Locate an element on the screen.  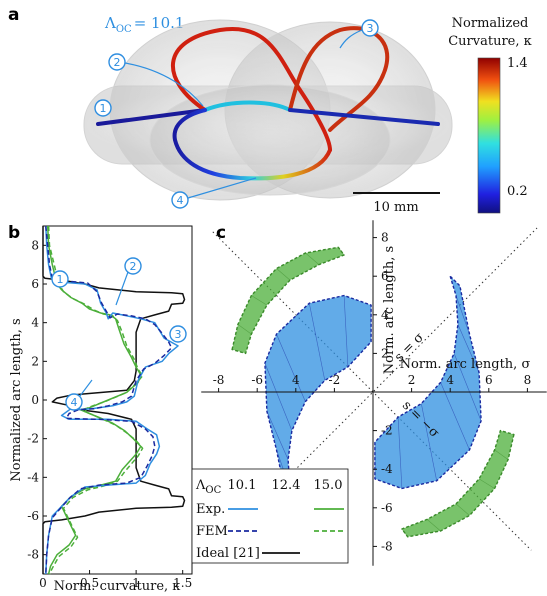
colorbar-min-label: 0.2 is located at coordinates (517, 191).